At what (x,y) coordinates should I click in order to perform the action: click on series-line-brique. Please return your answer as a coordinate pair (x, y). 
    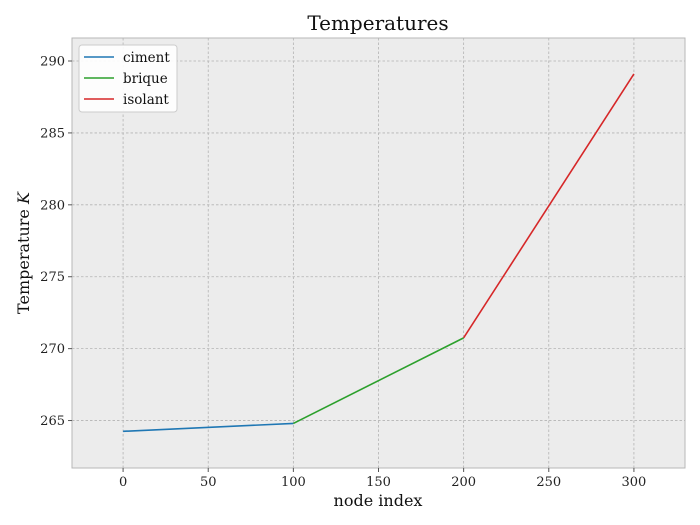
    Looking at the image, I should click on (378, 381).